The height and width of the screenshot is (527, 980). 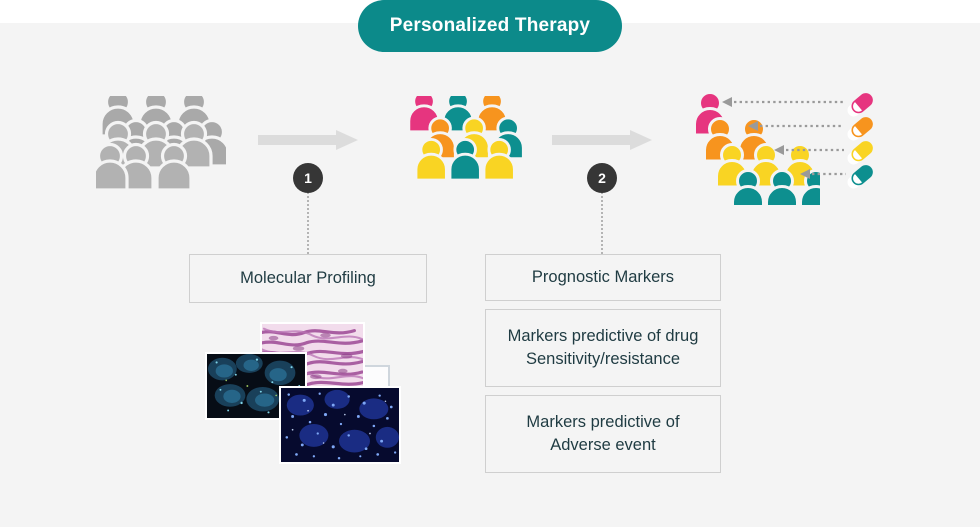 I want to click on drug-match-arrow-orange, so click(x=796, y=126).